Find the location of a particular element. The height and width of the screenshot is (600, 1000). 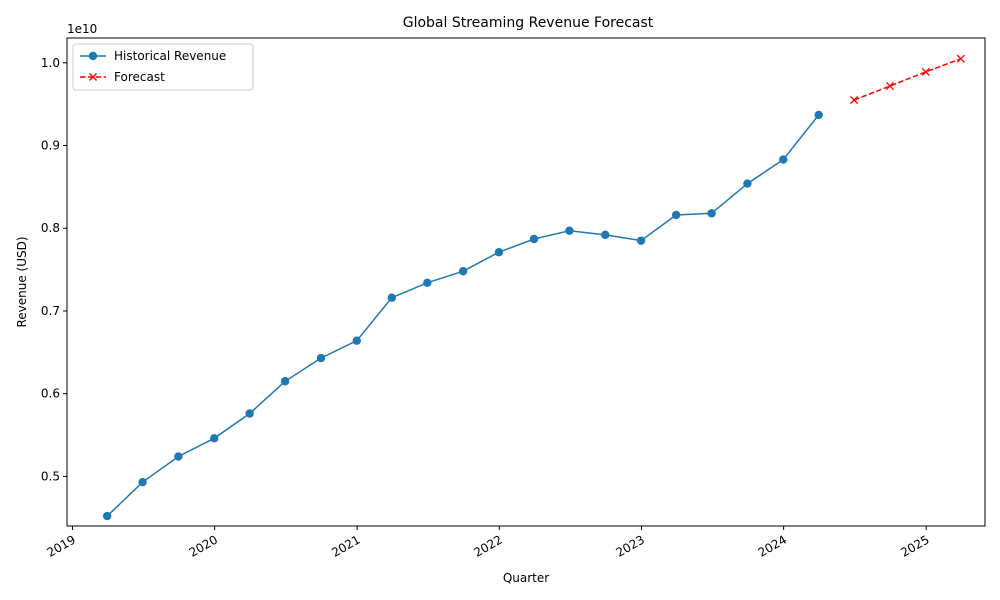

y-tick-label: 0.9 is located at coordinates (50, 146).